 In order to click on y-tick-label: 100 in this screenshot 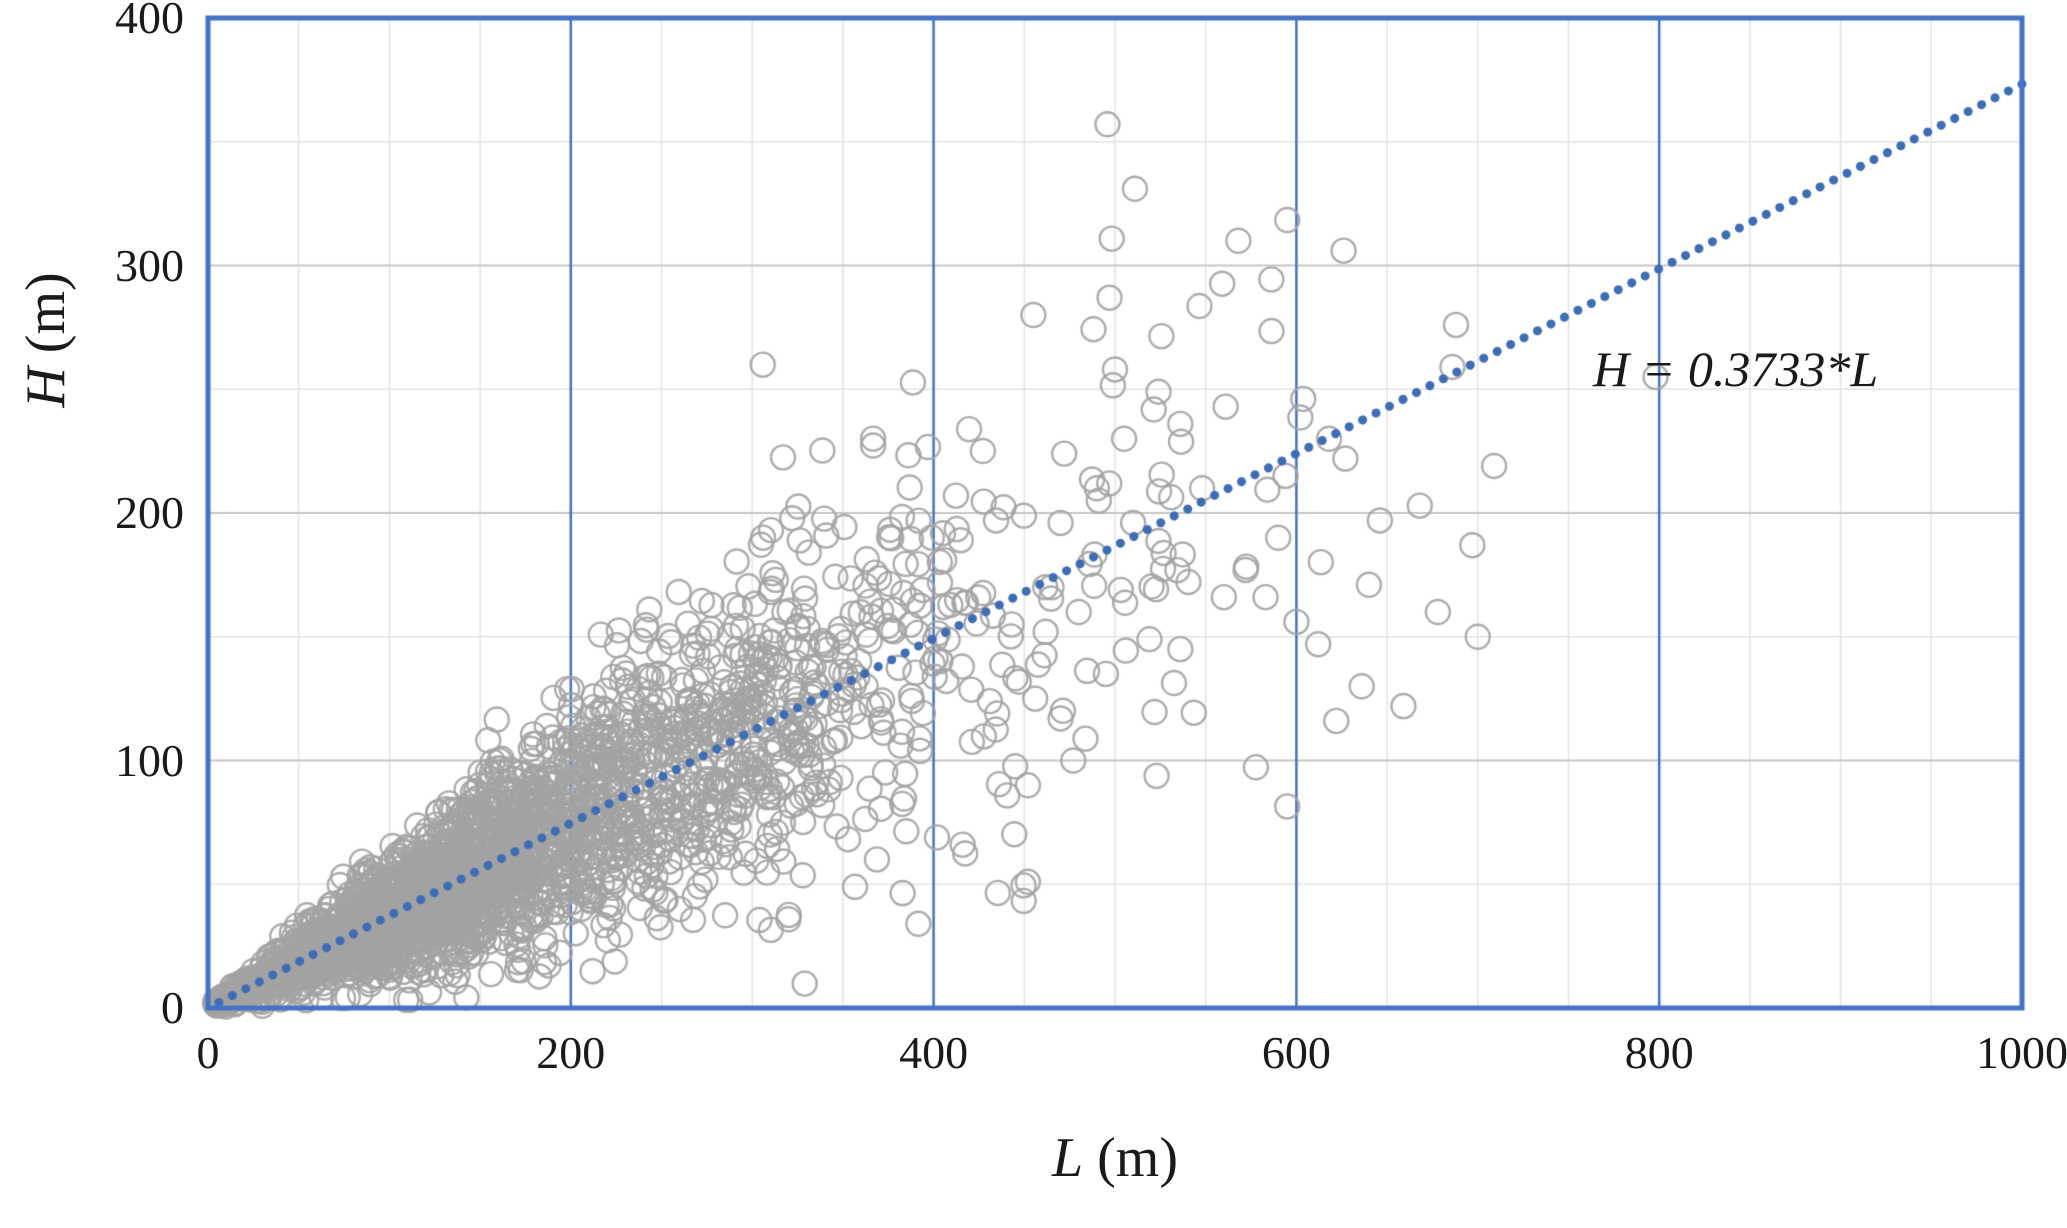, I will do `click(149, 760)`.